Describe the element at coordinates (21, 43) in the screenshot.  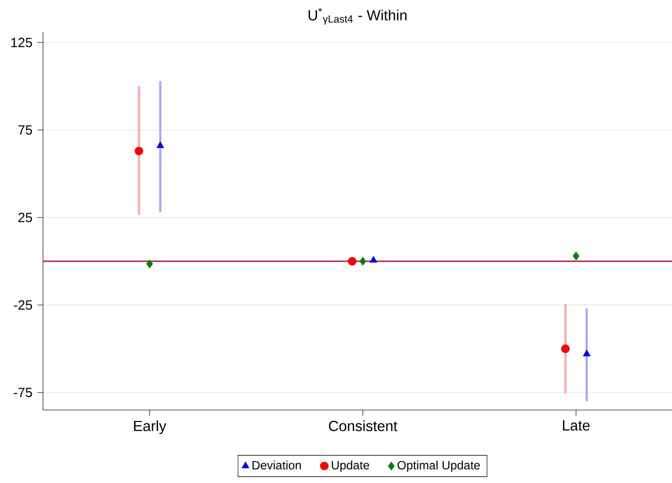
I see `y-tick-label: 125` at that location.